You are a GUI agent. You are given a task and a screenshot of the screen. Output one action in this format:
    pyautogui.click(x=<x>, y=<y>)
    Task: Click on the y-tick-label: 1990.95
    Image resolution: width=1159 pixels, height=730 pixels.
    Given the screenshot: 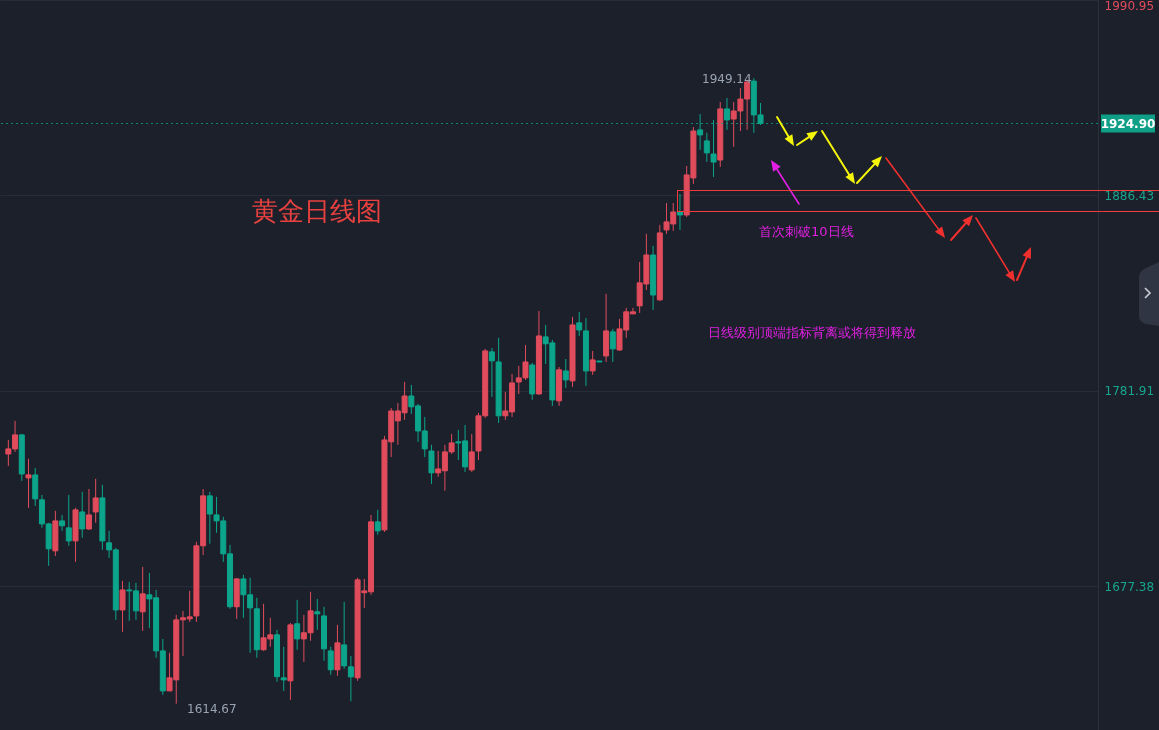 What is the action you would take?
    pyautogui.click(x=1129, y=6)
    